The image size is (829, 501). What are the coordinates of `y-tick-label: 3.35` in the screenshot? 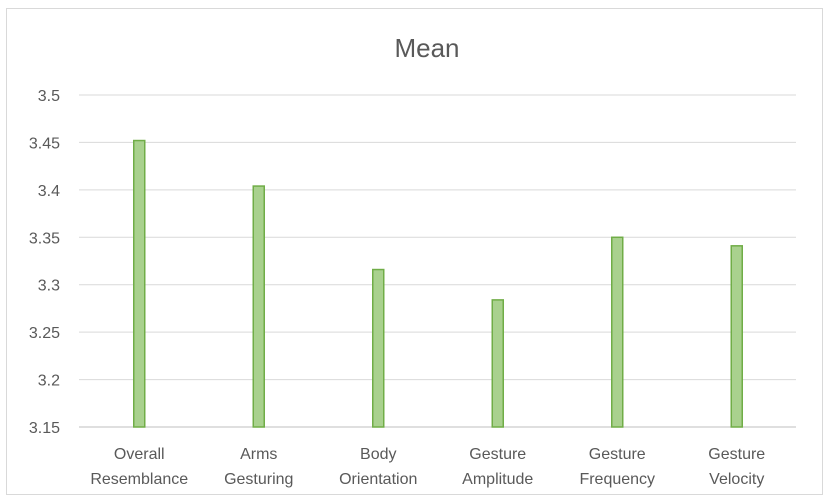 It's located at (44, 238).